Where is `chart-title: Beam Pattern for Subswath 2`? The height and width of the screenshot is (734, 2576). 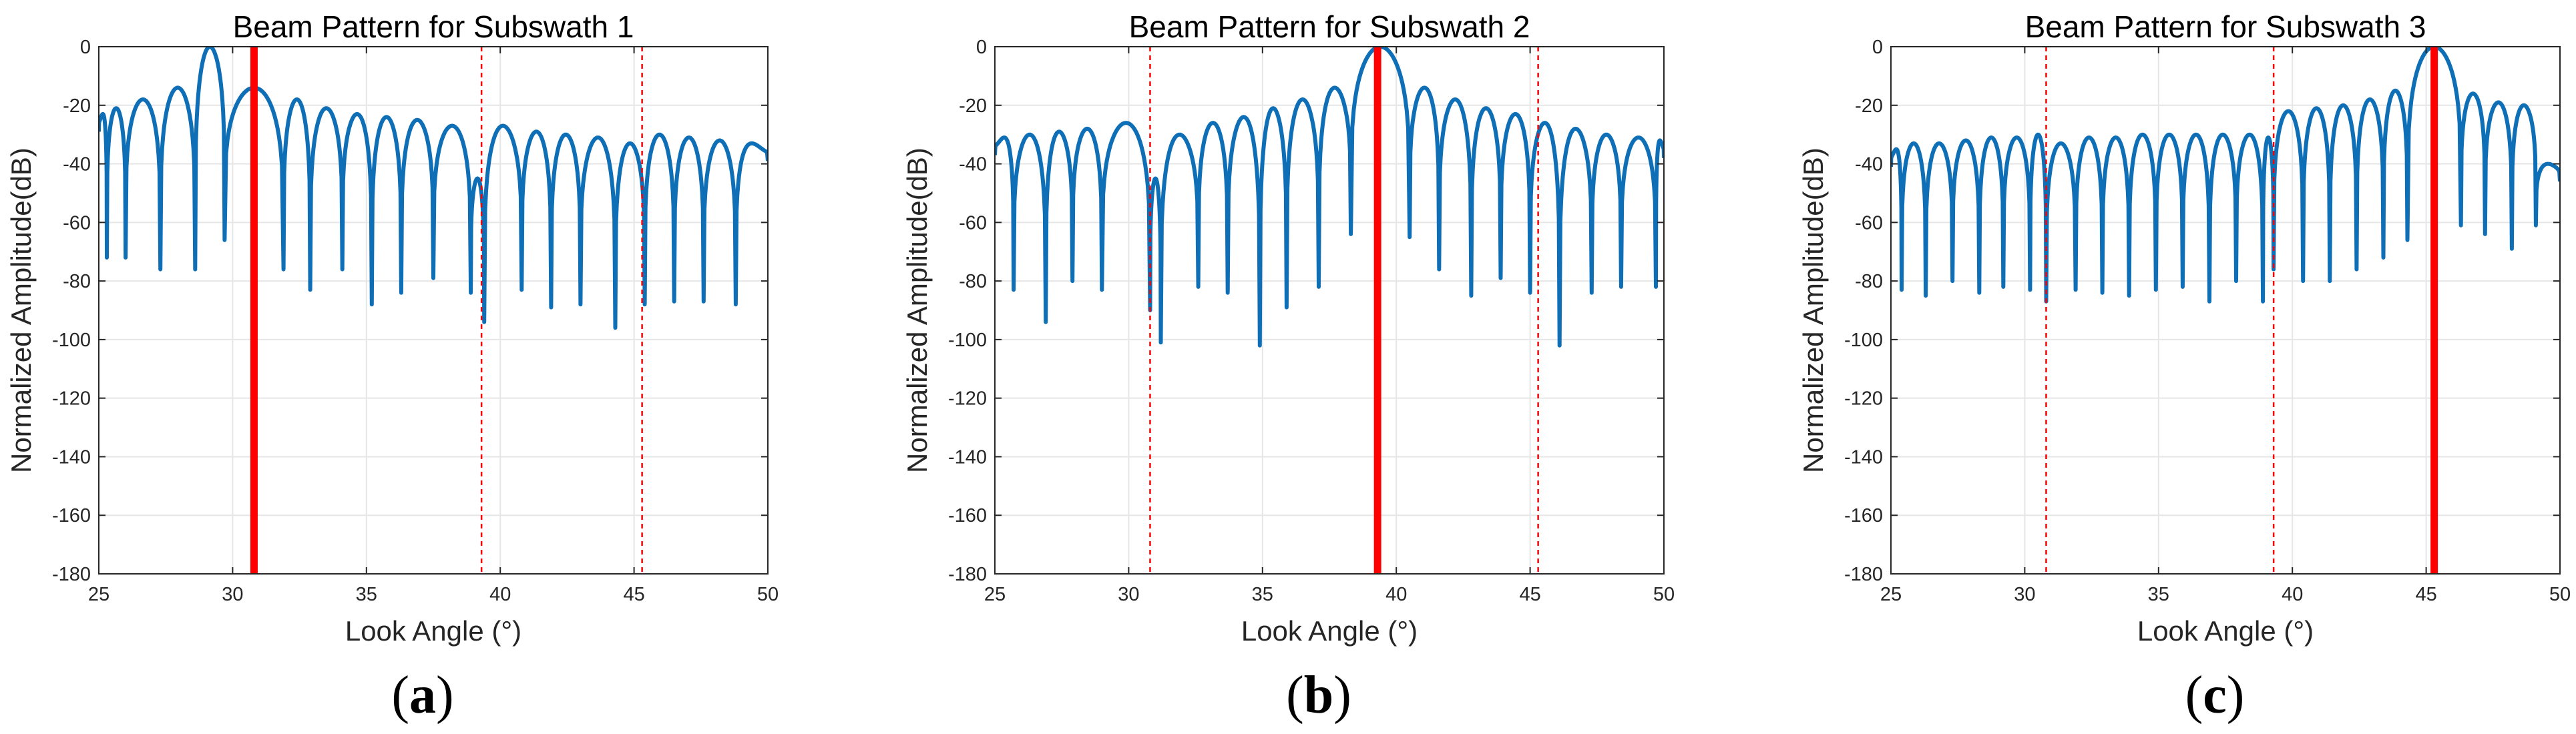
chart-title: Beam Pattern for Subswath 2 is located at coordinates (1329, 26).